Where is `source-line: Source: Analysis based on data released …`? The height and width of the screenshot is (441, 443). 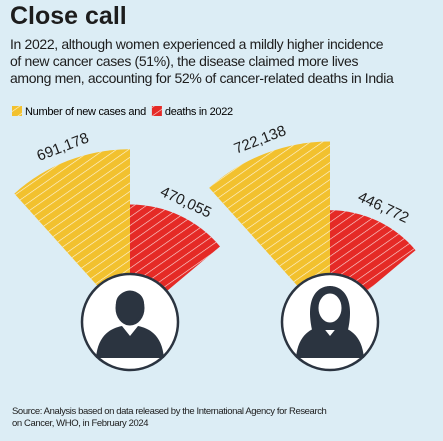 source-line: Source: Analysis based on data released … is located at coordinates (169, 411).